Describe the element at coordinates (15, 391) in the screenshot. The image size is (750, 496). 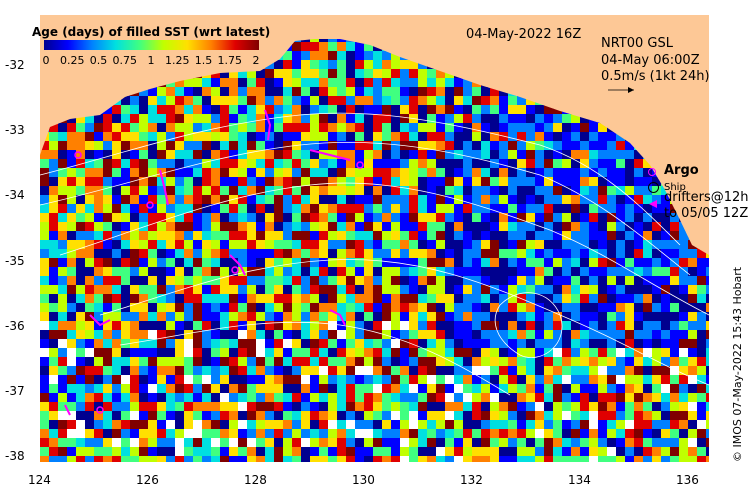
I see `lat-tick-label: -37` at that location.